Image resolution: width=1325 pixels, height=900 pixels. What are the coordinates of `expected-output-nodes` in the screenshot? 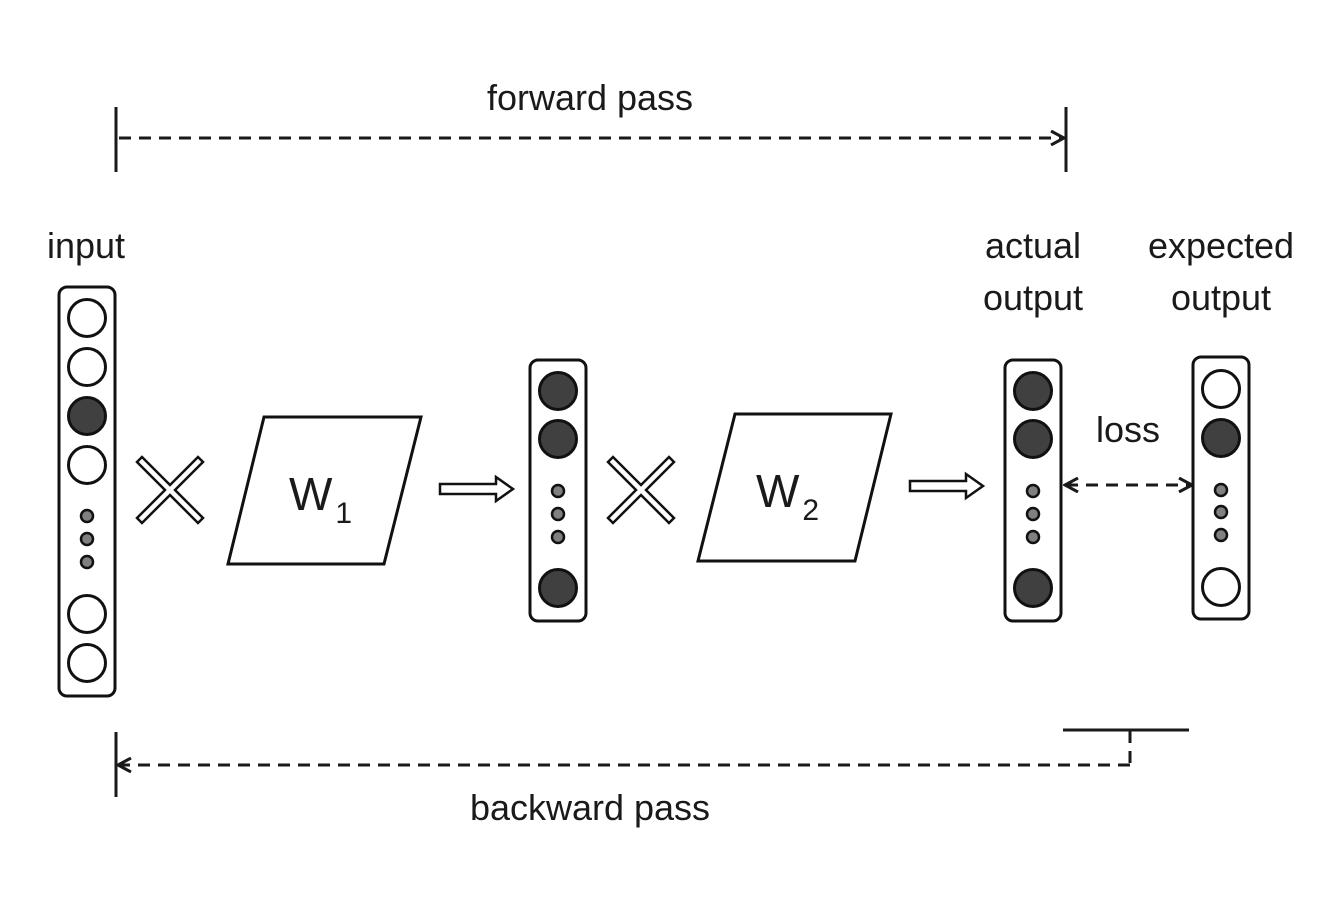 It's located at (1221, 488).